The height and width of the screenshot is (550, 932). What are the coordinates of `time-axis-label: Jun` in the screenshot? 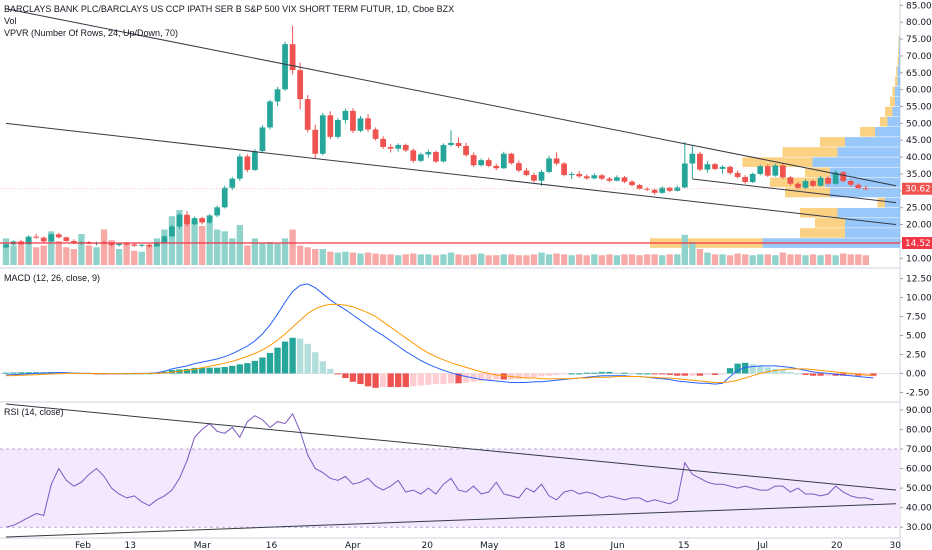 It's located at (617, 545).